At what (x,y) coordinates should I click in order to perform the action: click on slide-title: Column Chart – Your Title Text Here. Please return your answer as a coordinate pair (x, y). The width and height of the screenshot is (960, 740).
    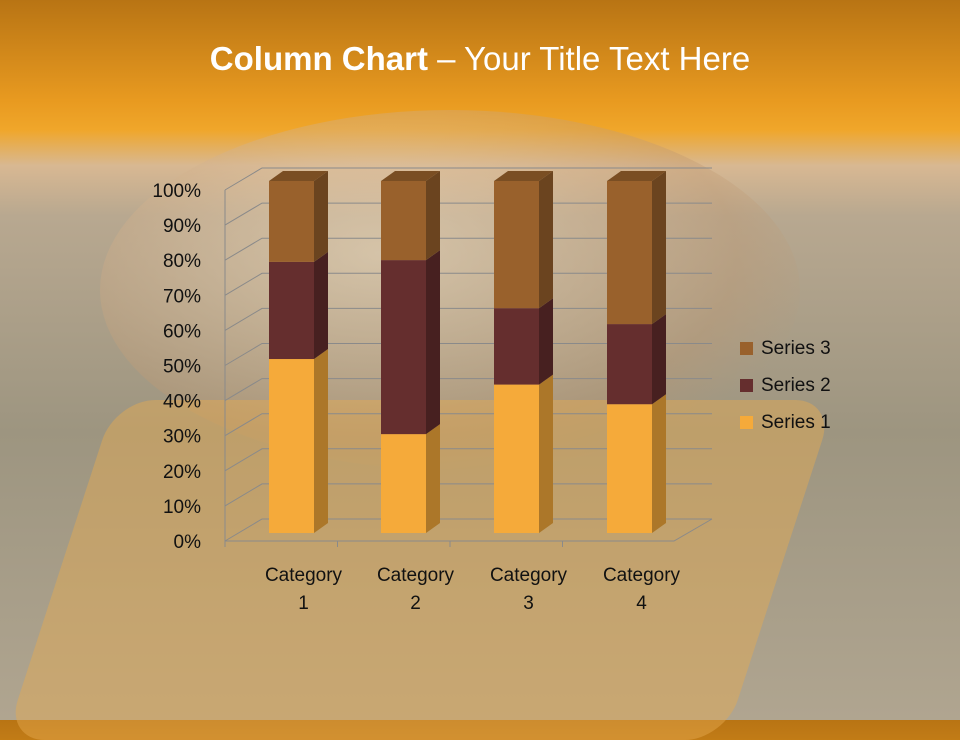
    Looking at the image, I should click on (480, 59).